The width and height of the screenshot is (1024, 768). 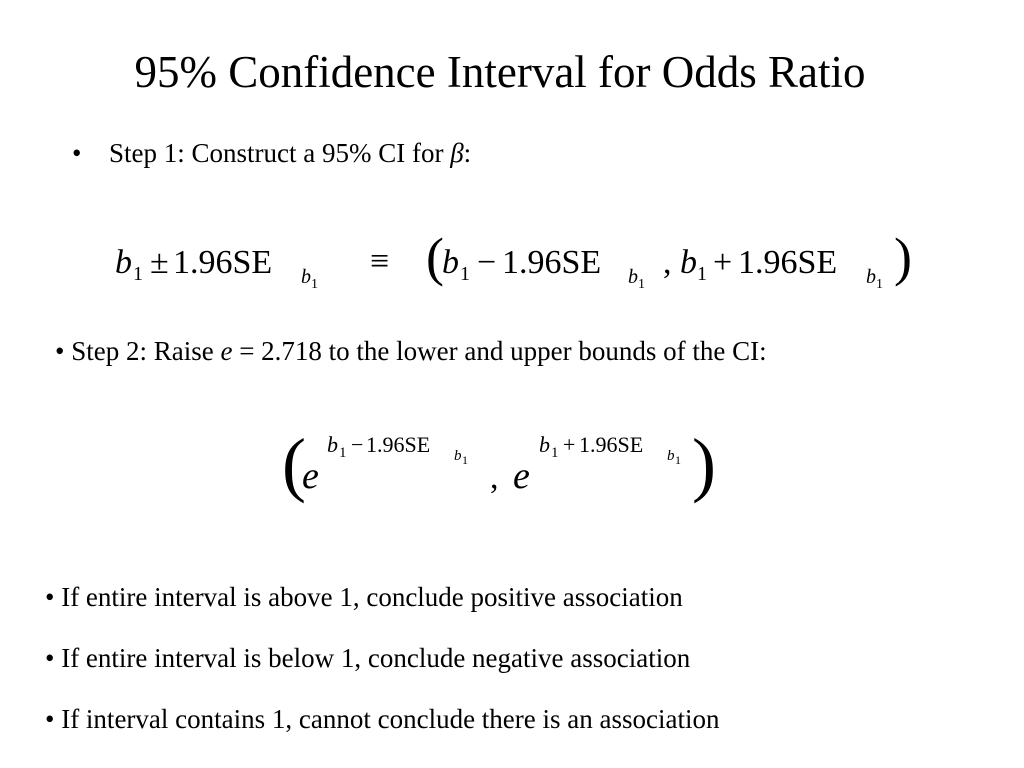 What do you see at coordinates (611, 444) in the screenshot?
I see `f2-exp2-coef: 1.96SE` at bounding box center [611, 444].